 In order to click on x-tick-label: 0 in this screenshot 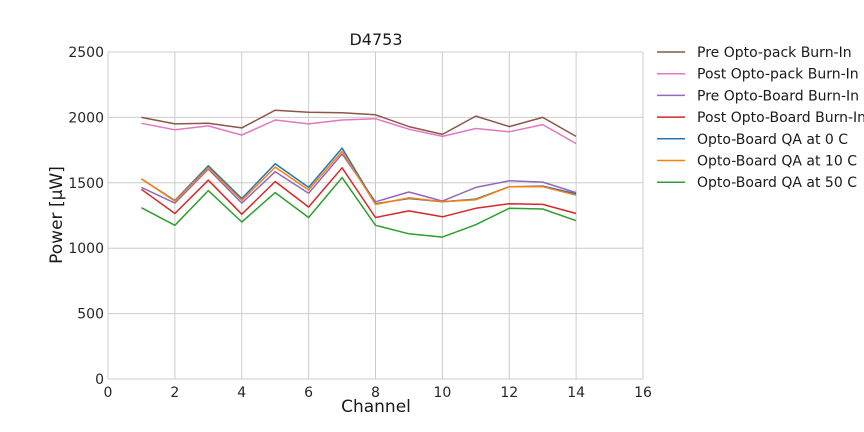, I will do `click(108, 393)`.